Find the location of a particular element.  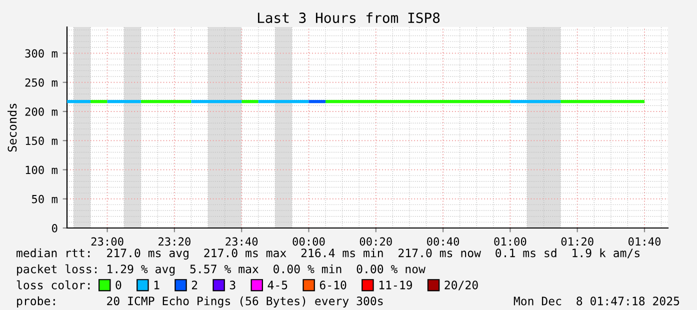

text: median rtt: 217.0 ms avg 217.0 ms max 216.4 ms min 217.0 ms now 0.1 ms sd 1.9 k am/s is located at coordinates (328, 254).